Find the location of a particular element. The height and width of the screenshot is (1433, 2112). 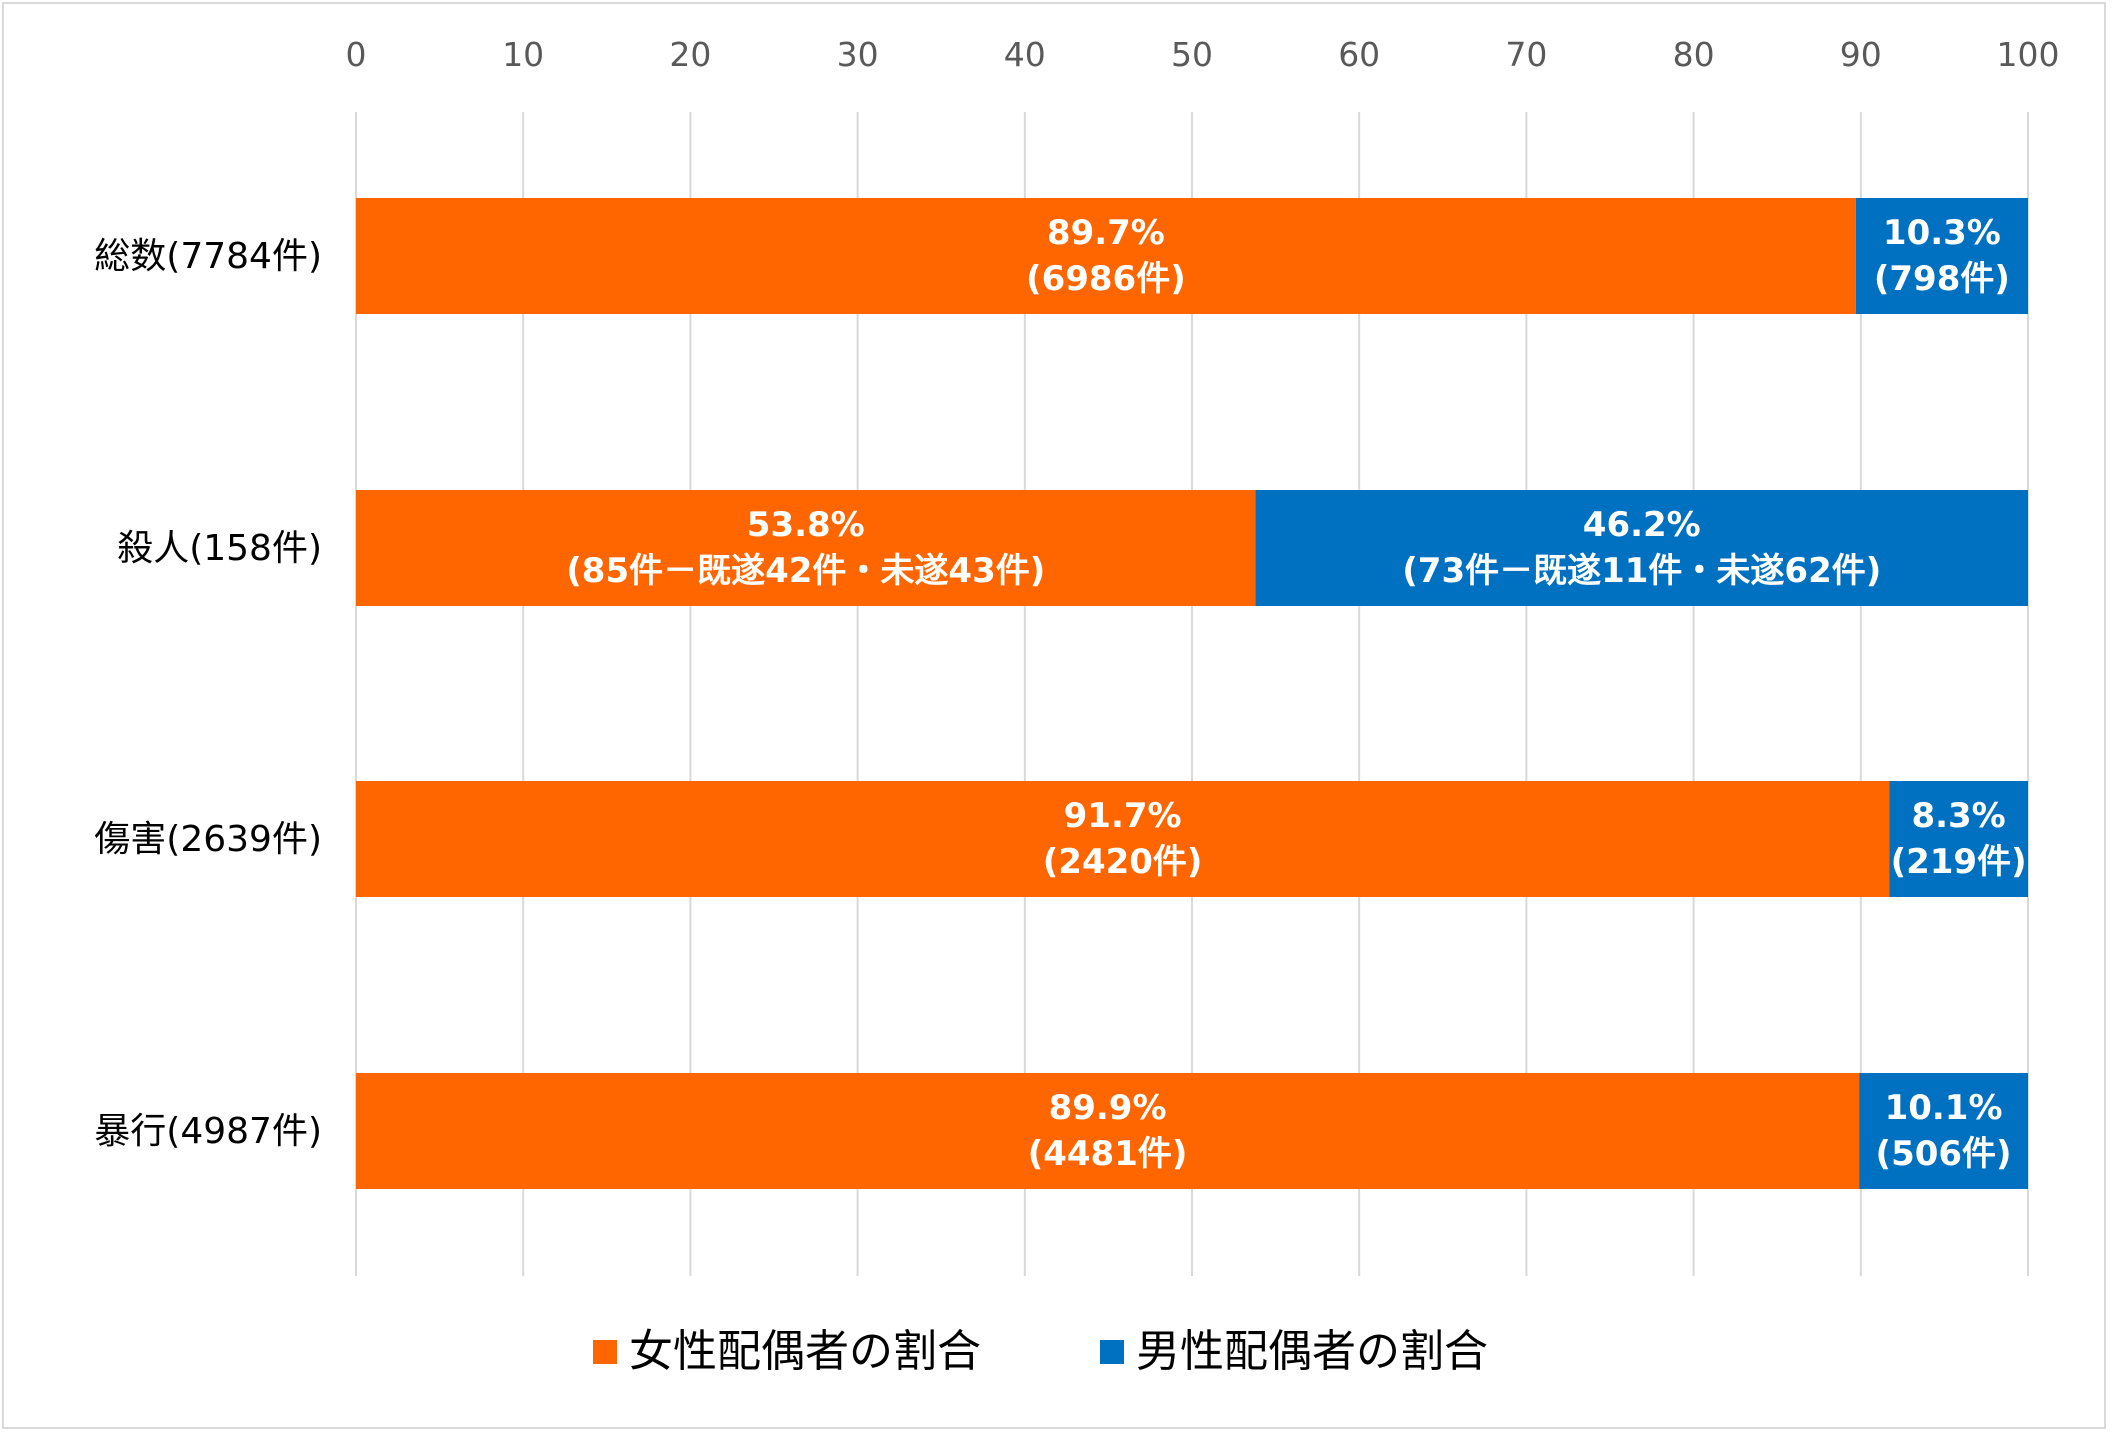

data-label: 53.8% is located at coordinates (806, 525).